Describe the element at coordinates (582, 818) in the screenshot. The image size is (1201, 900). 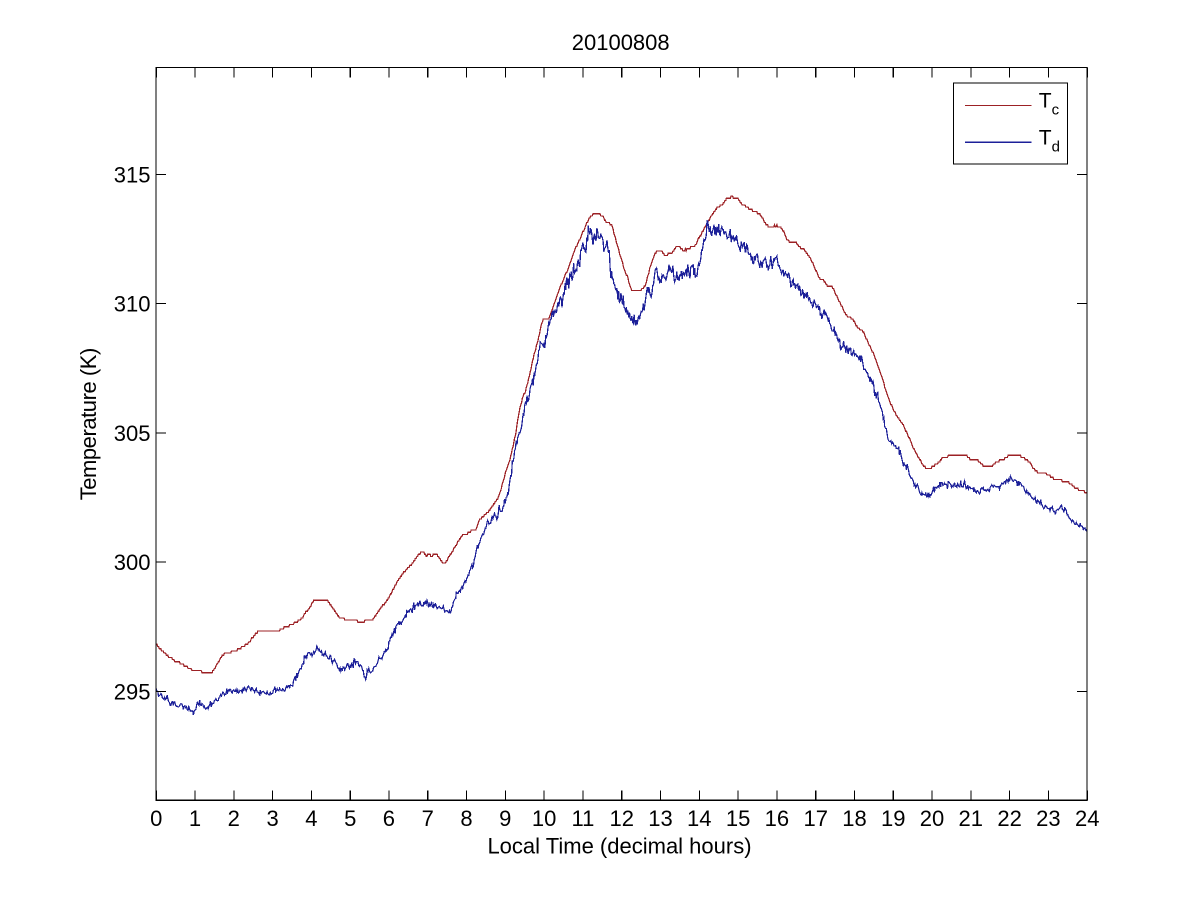
I see `svg-text: 11` at that location.